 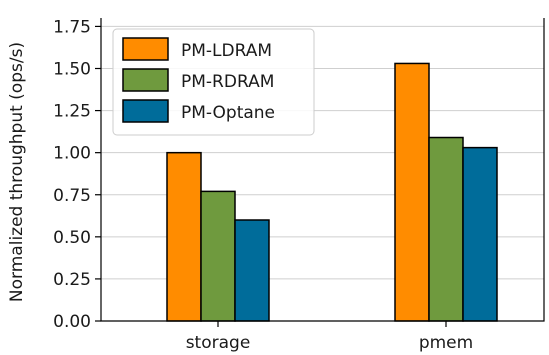 I want to click on y-tick-label: 1.75, so click(x=72, y=27).